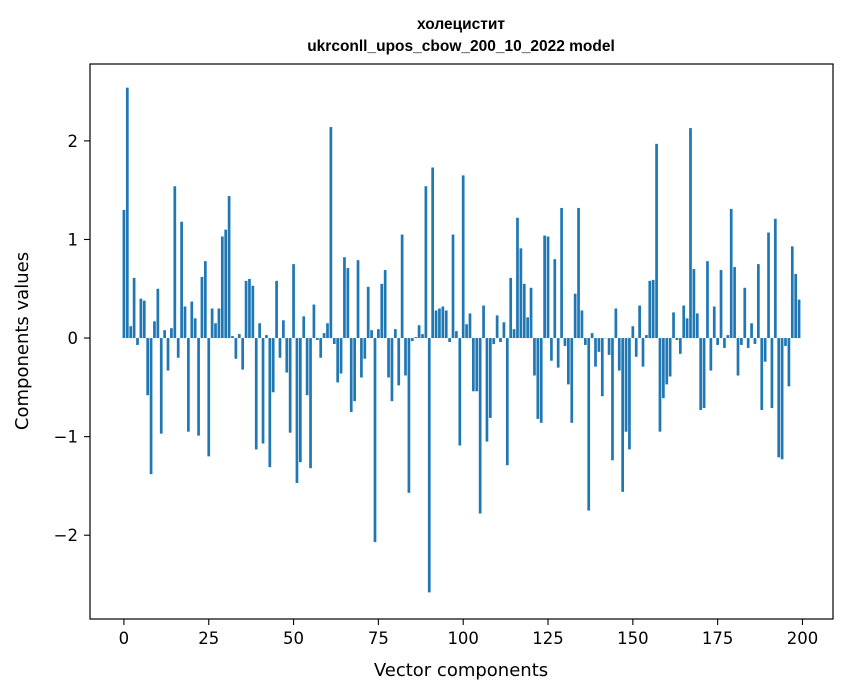  What do you see at coordinates (66, 437) in the screenshot?
I see `y-tick-label--1: −1` at bounding box center [66, 437].